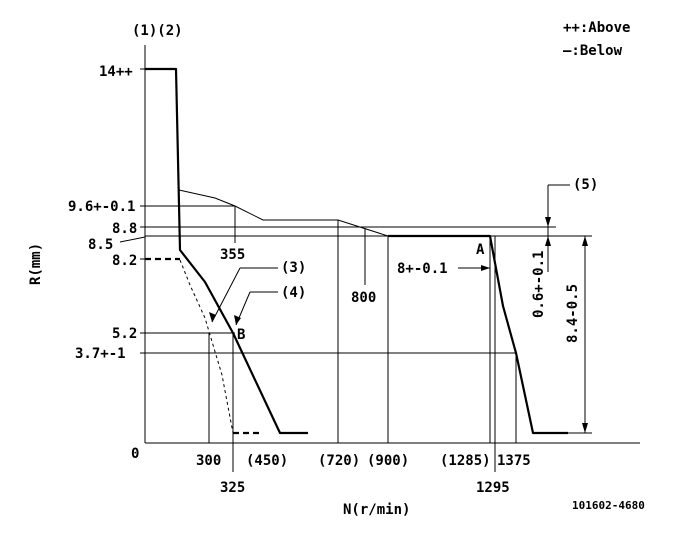 The width and height of the screenshot is (685, 536). What do you see at coordinates (608, 505) in the screenshot?
I see `part-number: 101602-4680` at bounding box center [608, 505].